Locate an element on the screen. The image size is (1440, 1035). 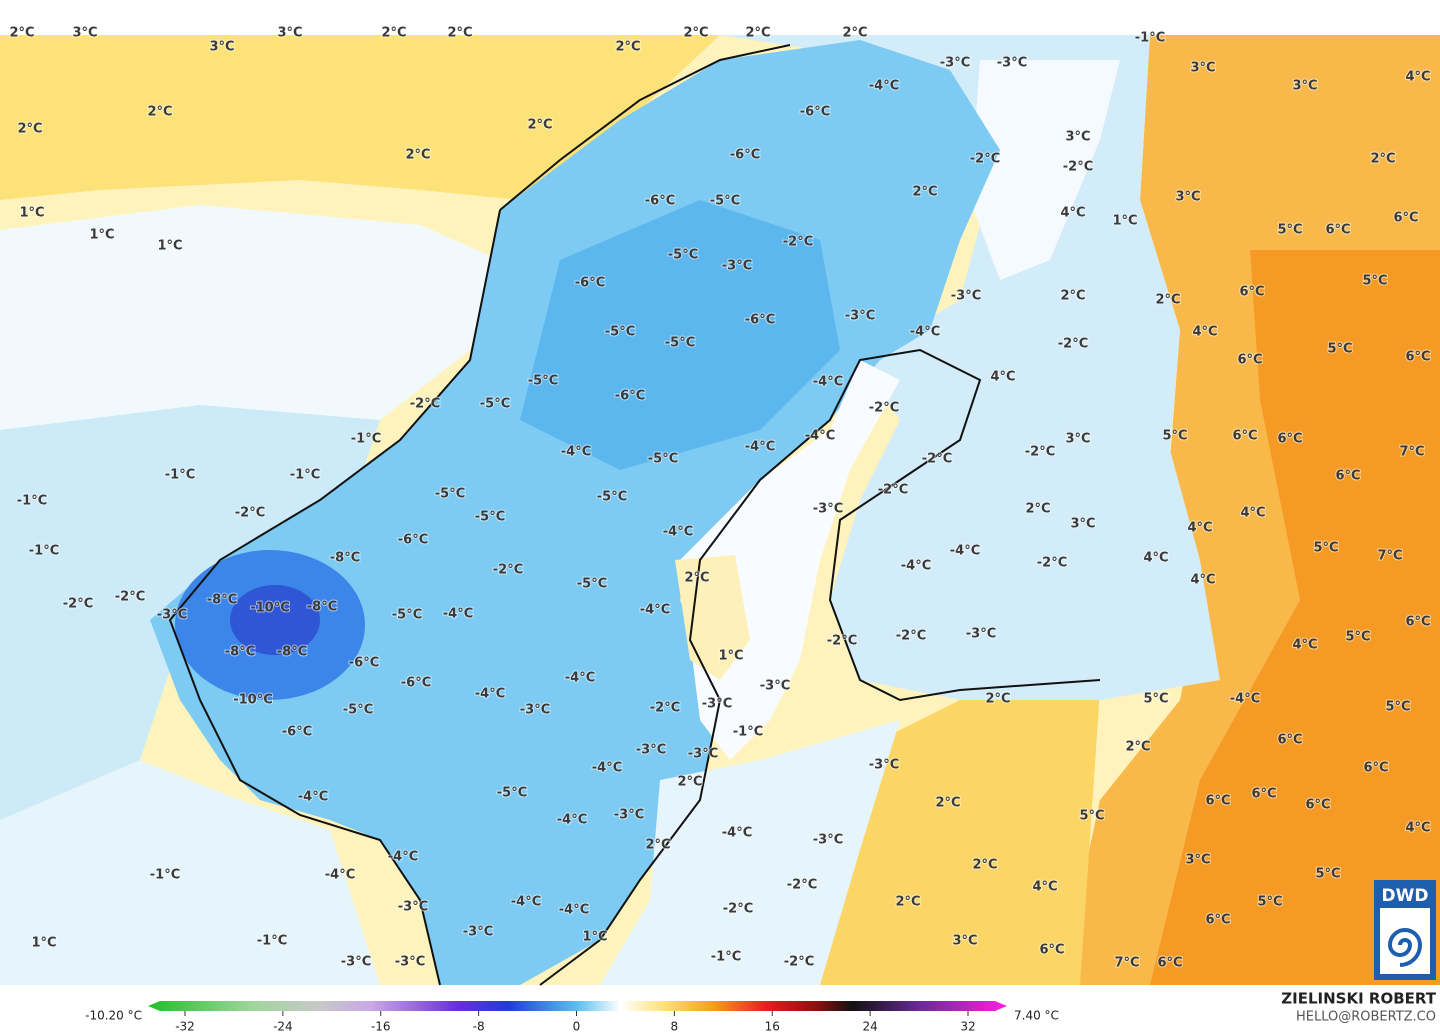
kola is located at coordinates (1045, 170).